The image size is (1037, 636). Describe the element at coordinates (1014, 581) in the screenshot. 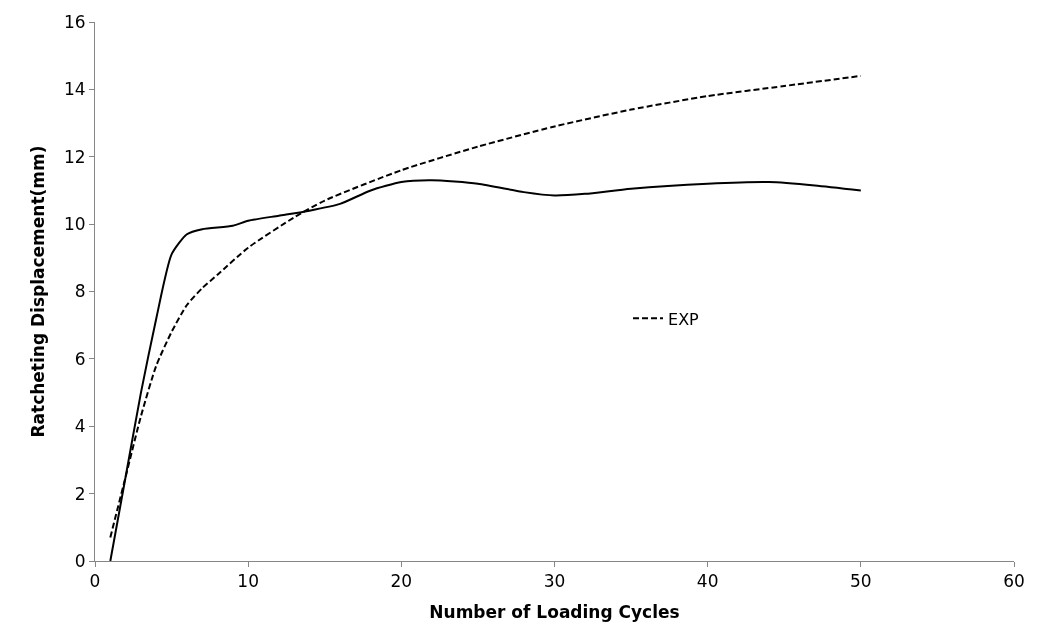

I see `x-tick-label: 60` at that location.